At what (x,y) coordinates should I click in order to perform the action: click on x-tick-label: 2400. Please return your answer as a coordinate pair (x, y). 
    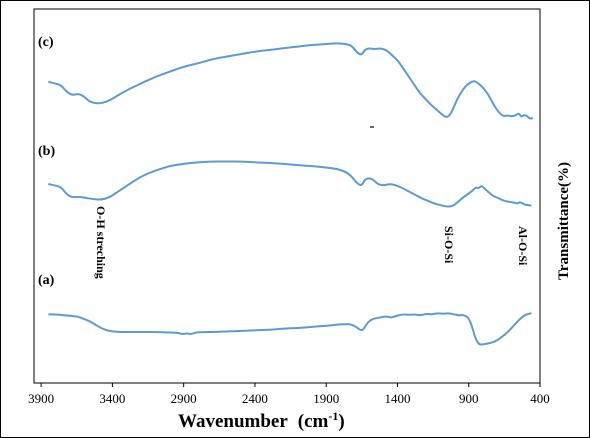
    Looking at the image, I should click on (255, 398).